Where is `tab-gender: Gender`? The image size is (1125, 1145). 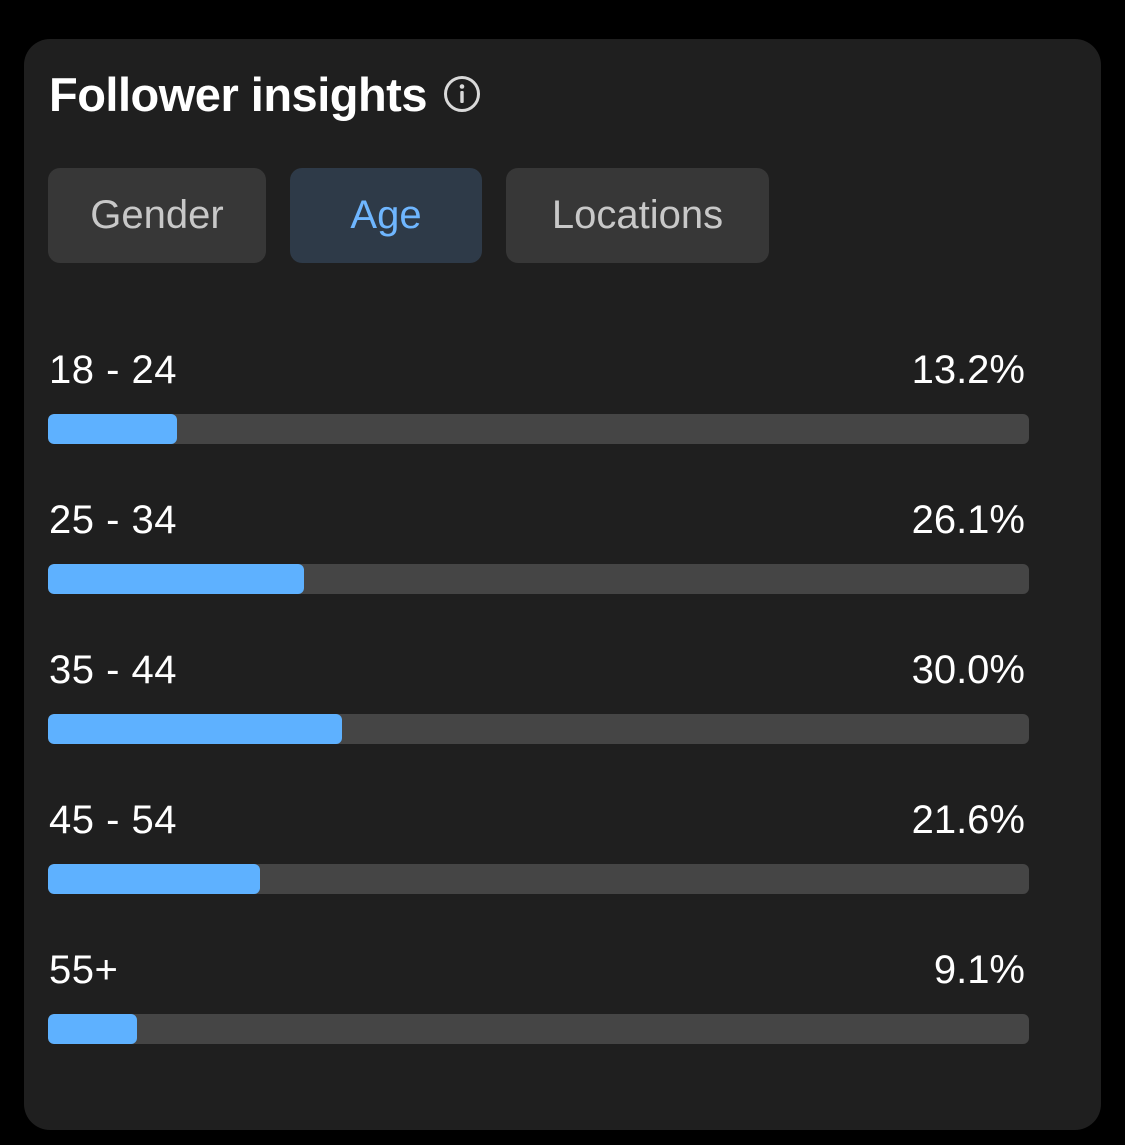
tab-gender: Gender is located at coordinates (157, 215).